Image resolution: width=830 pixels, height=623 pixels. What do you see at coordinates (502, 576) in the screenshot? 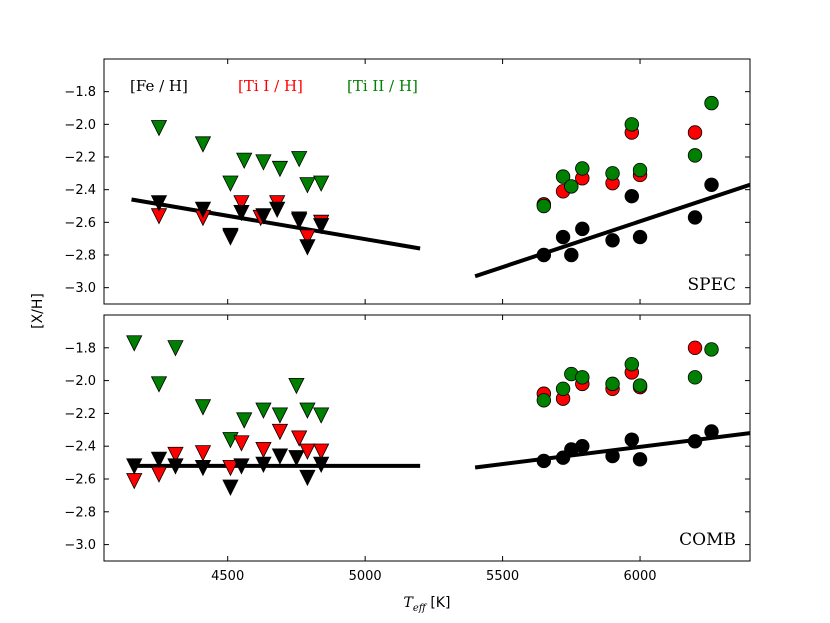
I see `x-tick-label: 5500` at bounding box center [502, 576].